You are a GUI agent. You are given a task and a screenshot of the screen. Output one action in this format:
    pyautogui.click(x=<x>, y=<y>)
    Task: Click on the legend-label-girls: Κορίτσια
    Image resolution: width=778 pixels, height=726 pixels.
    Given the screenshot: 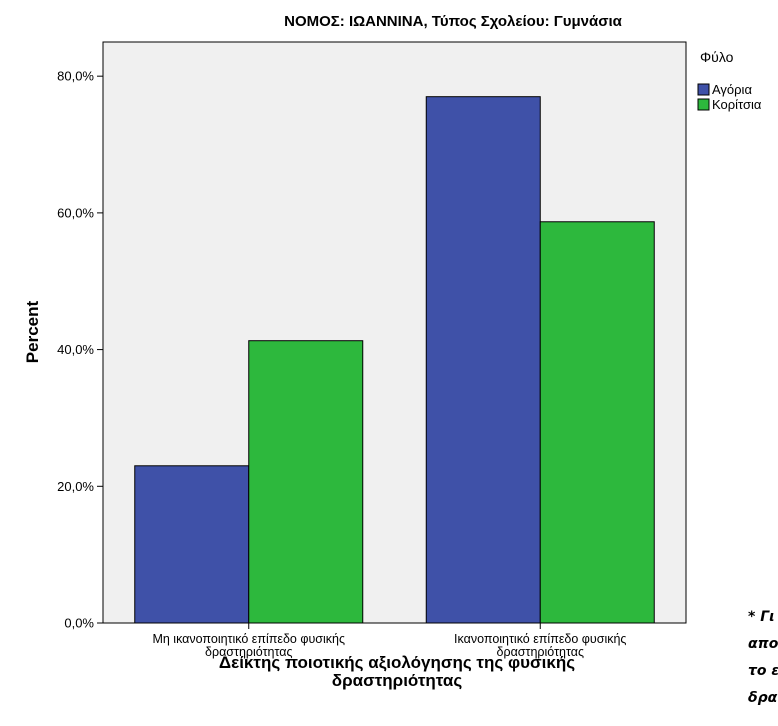 What is the action you would take?
    pyautogui.click(x=737, y=104)
    